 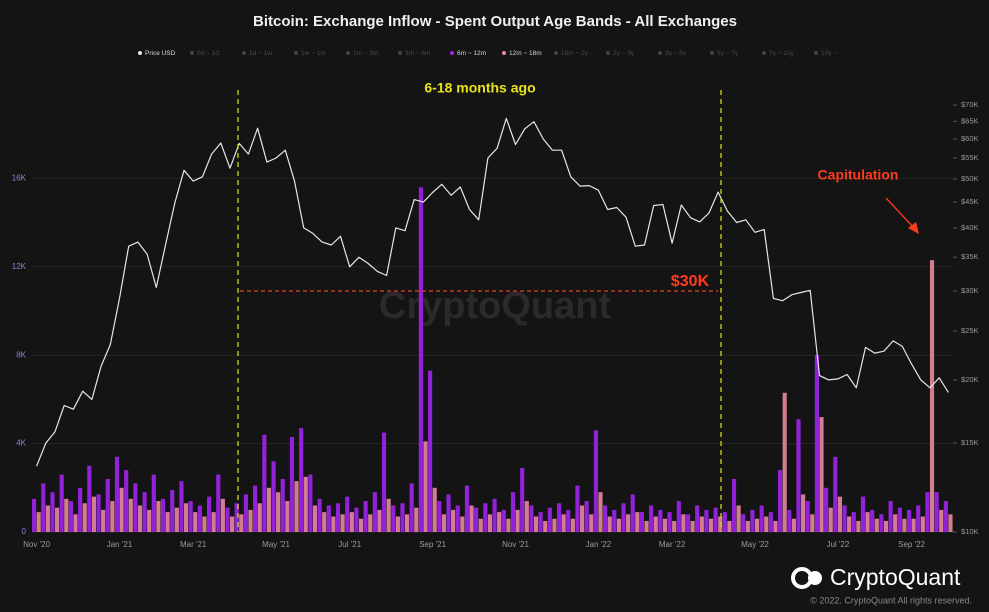 What do you see at coordinates (728, 53) in the screenshot?
I see `legend-label: 5y ~ 7y` at bounding box center [728, 53].